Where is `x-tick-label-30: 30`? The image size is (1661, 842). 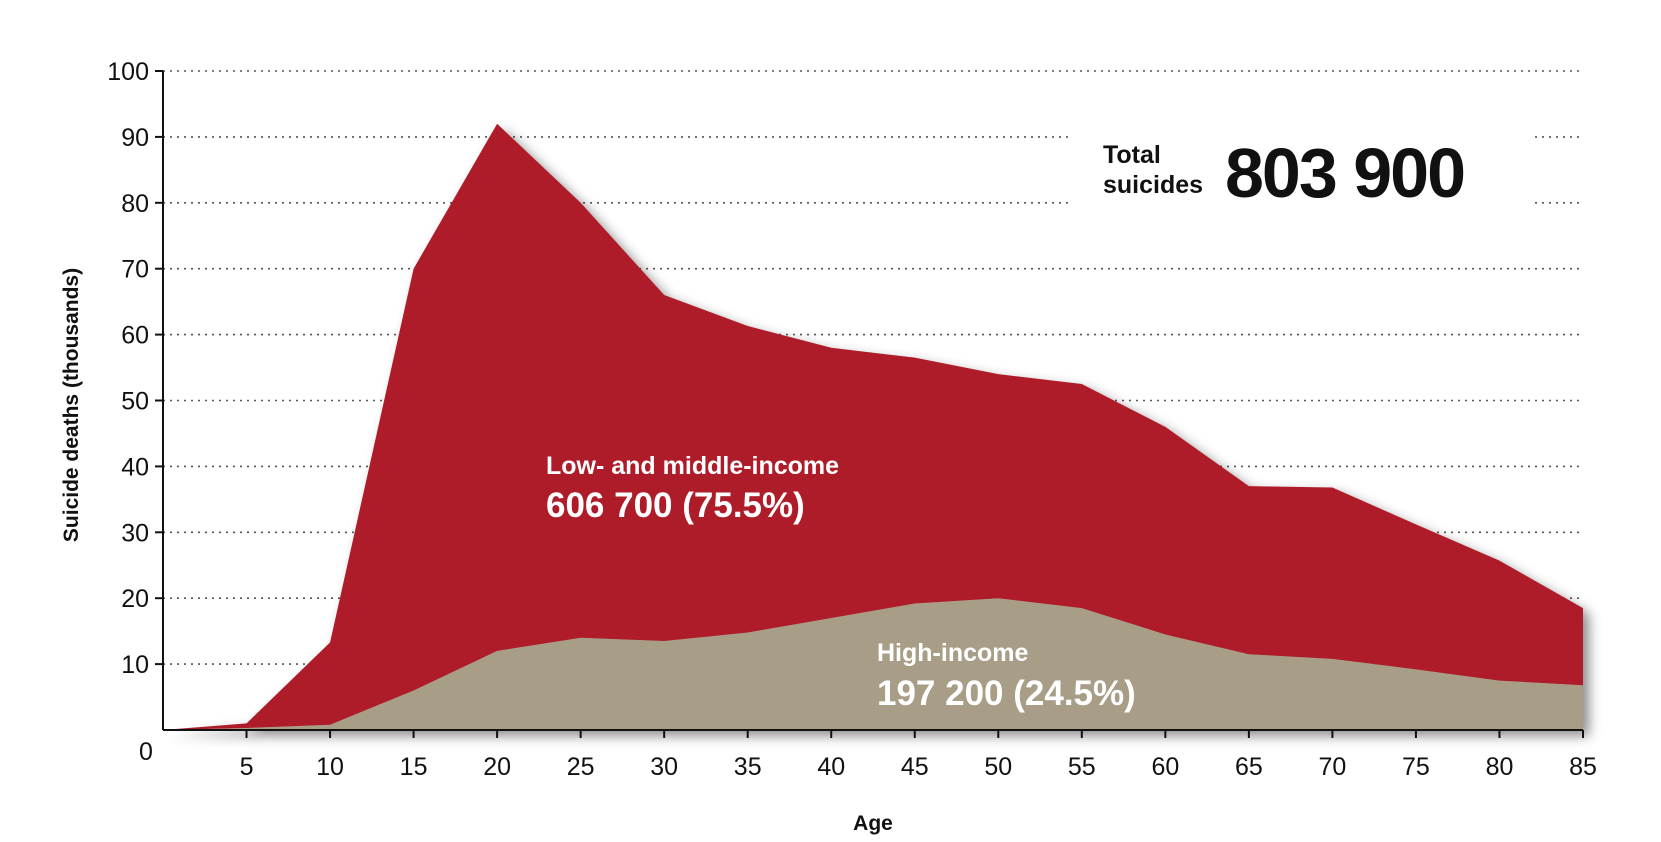
x-tick-label-30: 30 is located at coordinates (664, 767).